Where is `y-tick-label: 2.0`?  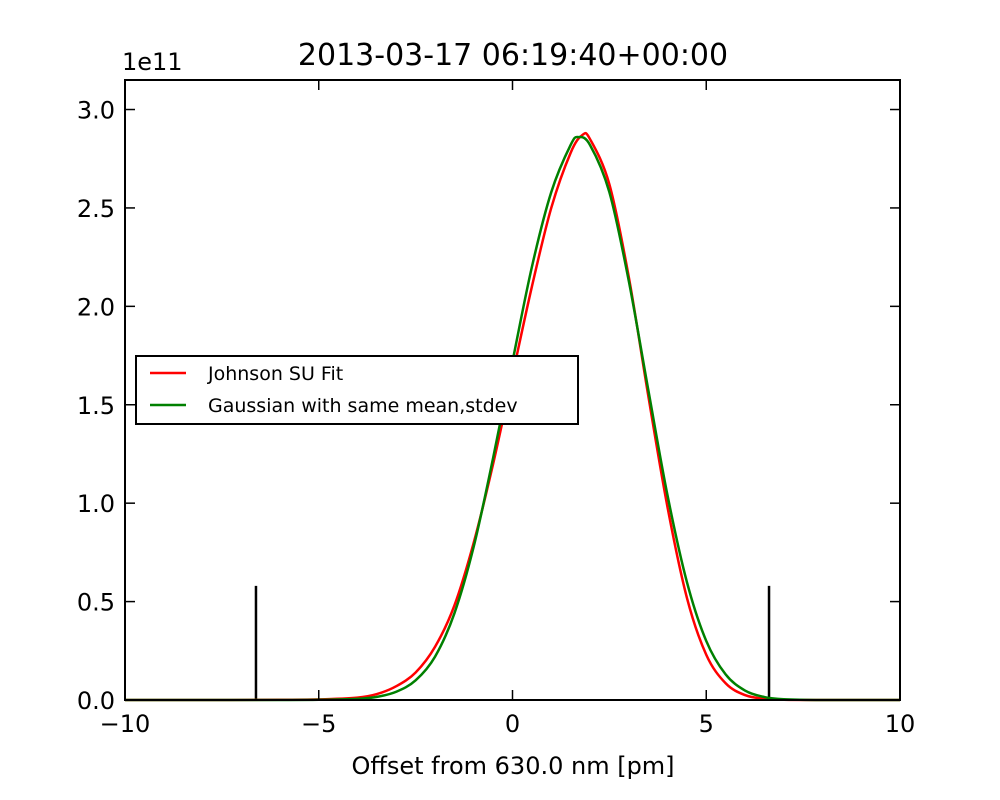
y-tick-label: 2.0 is located at coordinates (96, 307).